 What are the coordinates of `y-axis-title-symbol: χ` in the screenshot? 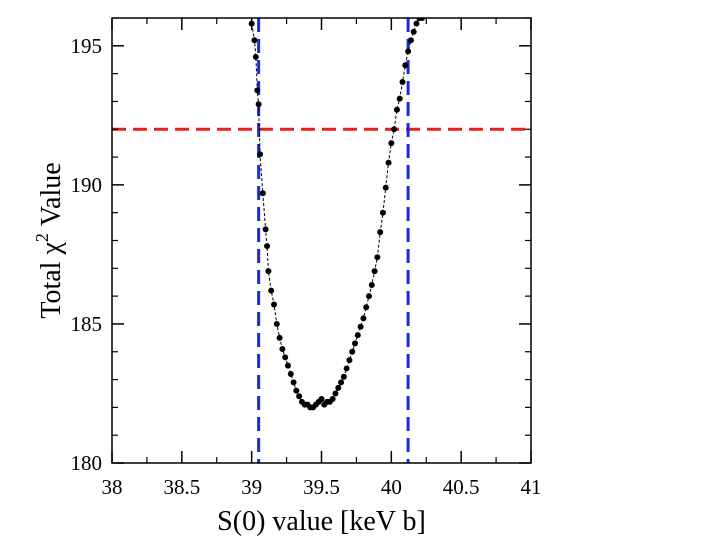 It's located at (51, 249).